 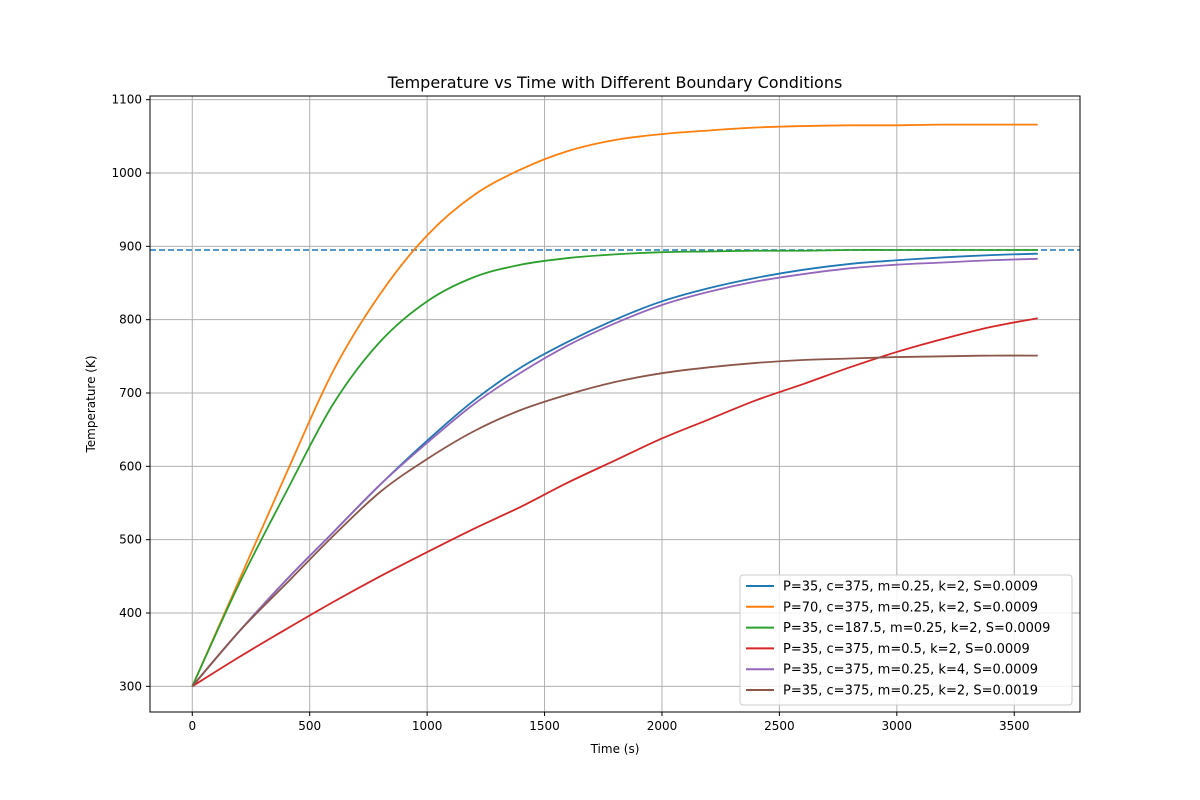 I want to click on y-axis-label: Temperature (K), so click(x=91, y=404).